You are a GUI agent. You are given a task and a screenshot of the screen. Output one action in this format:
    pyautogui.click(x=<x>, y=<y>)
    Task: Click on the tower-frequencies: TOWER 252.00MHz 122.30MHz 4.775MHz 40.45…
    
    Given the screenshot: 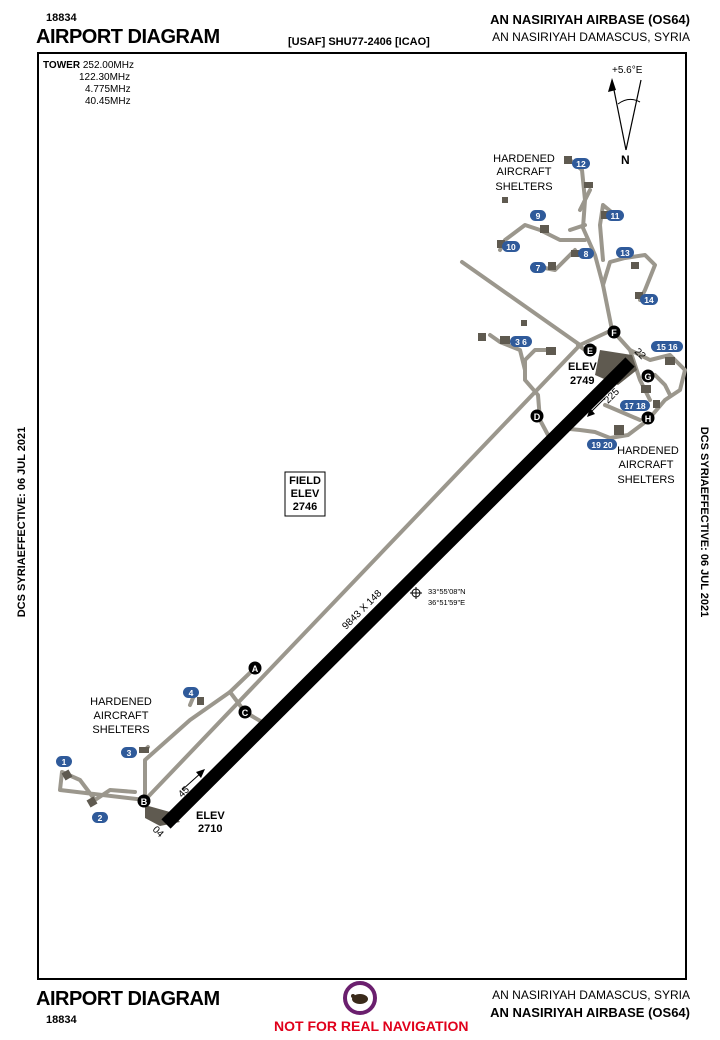 What is the action you would take?
    pyautogui.click(x=88, y=84)
    